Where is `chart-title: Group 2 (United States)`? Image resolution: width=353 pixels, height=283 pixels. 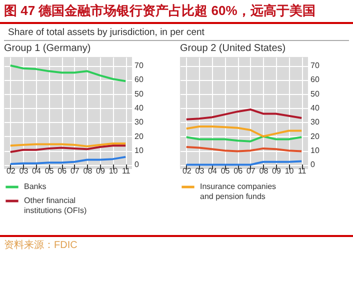
chart-title: Group 2 (United States) is located at coordinates (233, 48).